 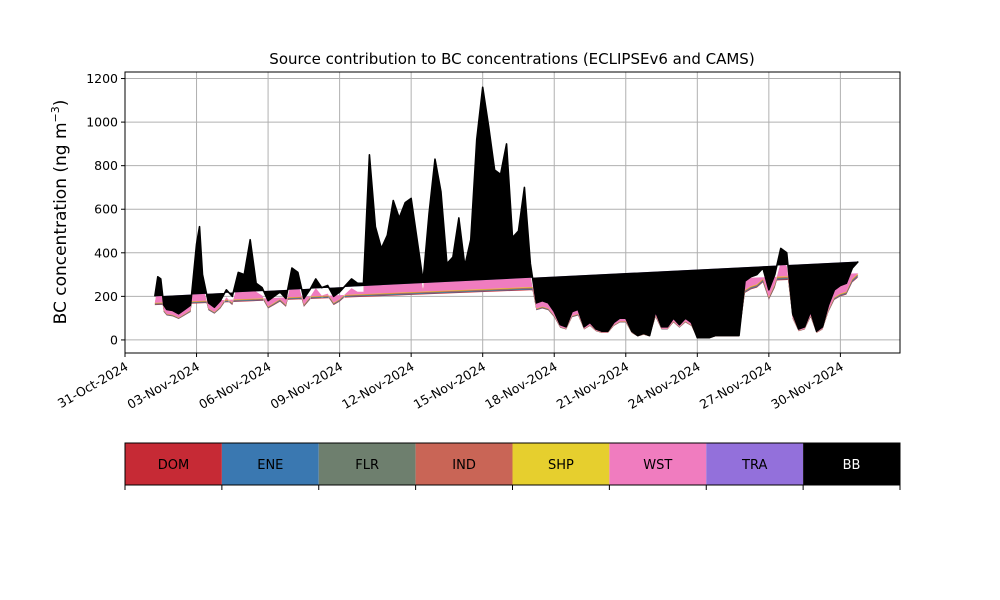 I want to click on x-tick-label: 06-Nov-2024, so click(x=235, y=385).